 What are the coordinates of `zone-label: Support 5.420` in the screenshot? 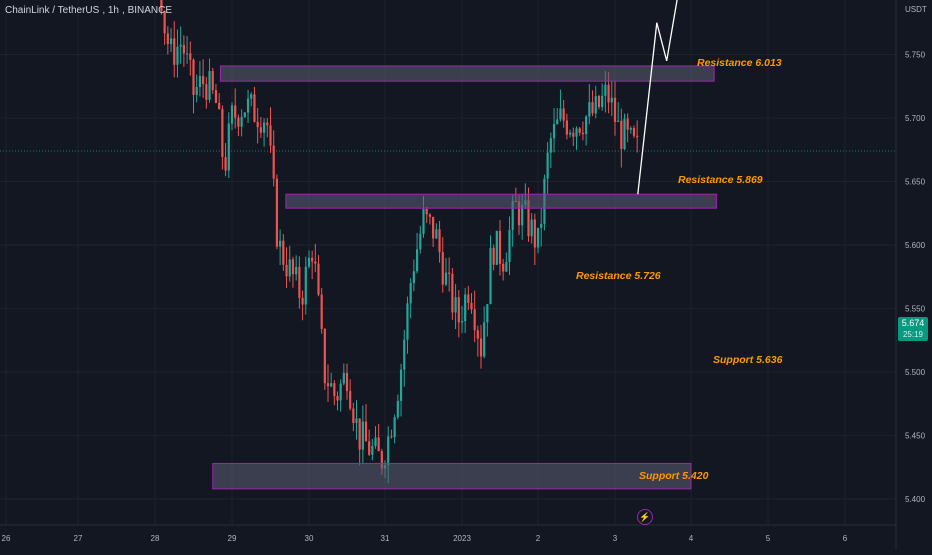 It's located at (674, 476).